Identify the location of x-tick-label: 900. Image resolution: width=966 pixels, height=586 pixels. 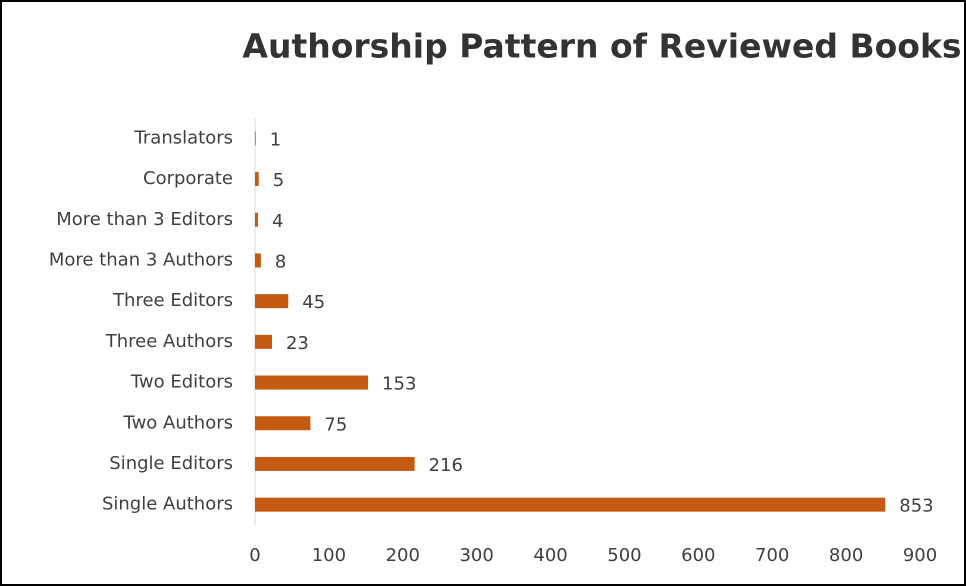
(920, 555).